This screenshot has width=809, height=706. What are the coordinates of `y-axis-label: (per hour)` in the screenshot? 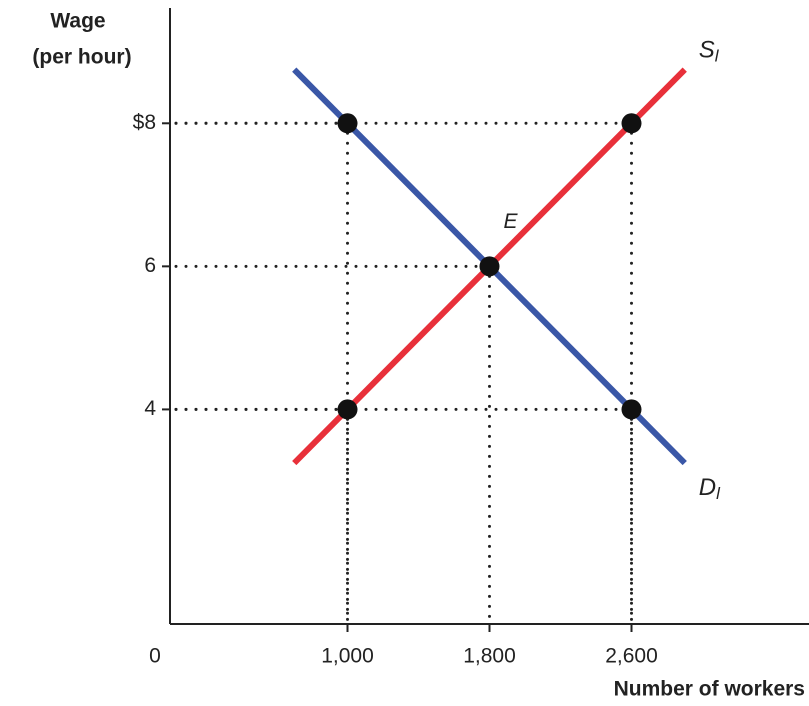 It's located at (81, 57).